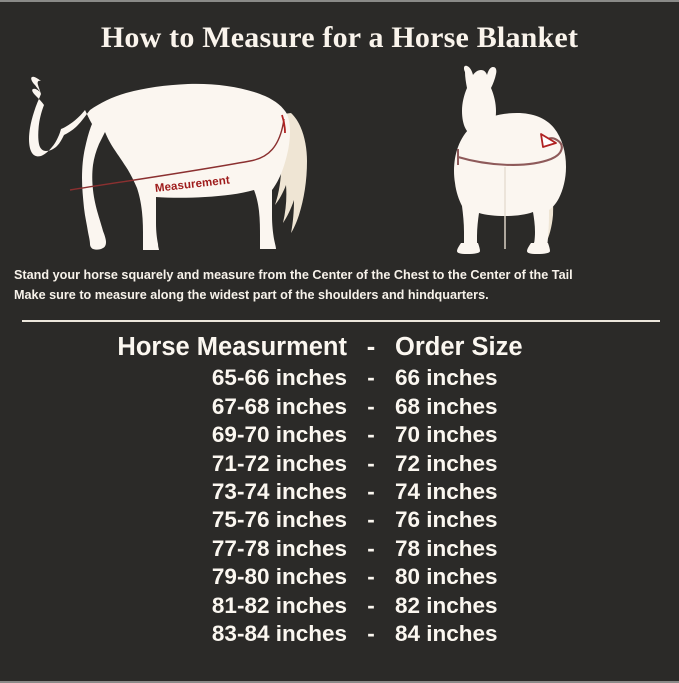  What do you see at coordinates (279, 491) in the screenshot?
I see `cell-horse-measurement: 73-74 inches` at bounding box center [279, 491].